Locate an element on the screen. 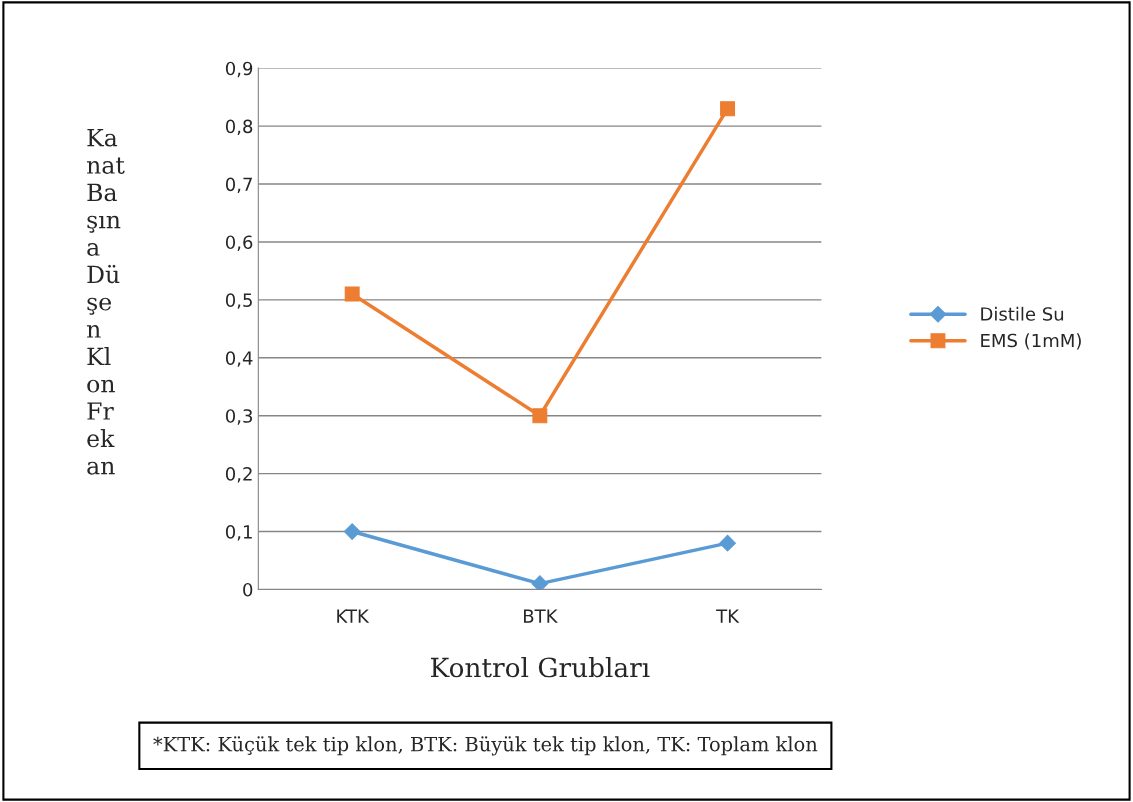  text: Ka nat Ba şın a Dü şe n Kl on Fr ek an is located at coordinates (105, 302).